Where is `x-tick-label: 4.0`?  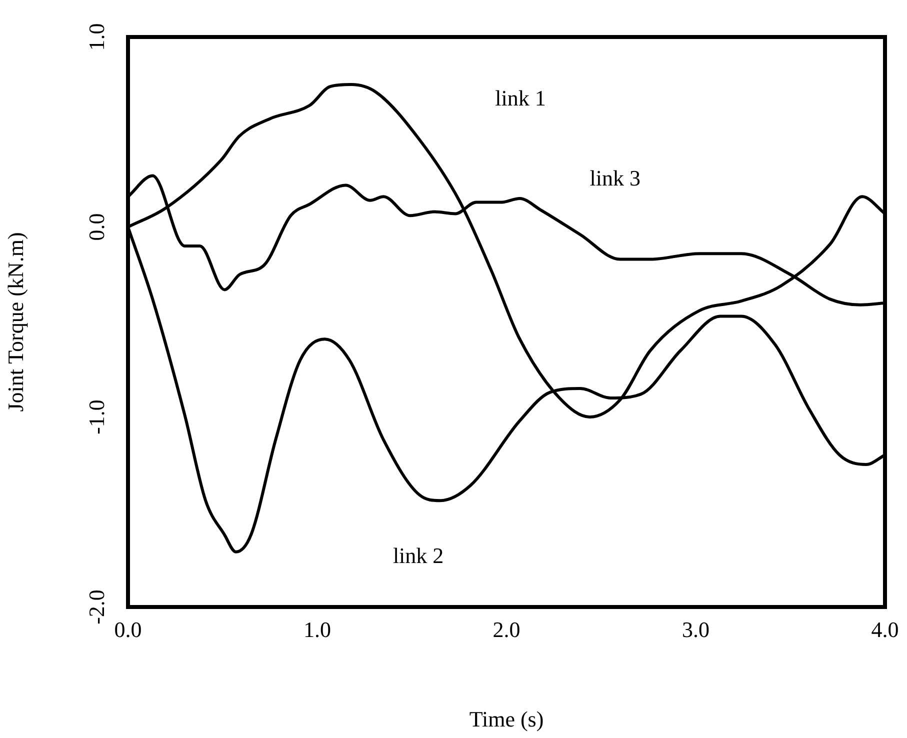 x-tick-label: 4.0 is located at coordinates (885, 629).